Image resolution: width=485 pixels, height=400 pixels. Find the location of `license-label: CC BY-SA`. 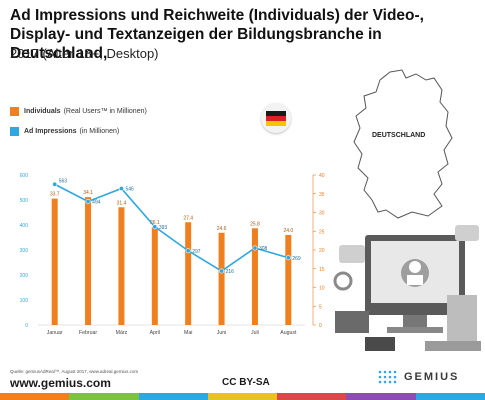

license-label: CC BY-SA is located at coordinates (246, 382).